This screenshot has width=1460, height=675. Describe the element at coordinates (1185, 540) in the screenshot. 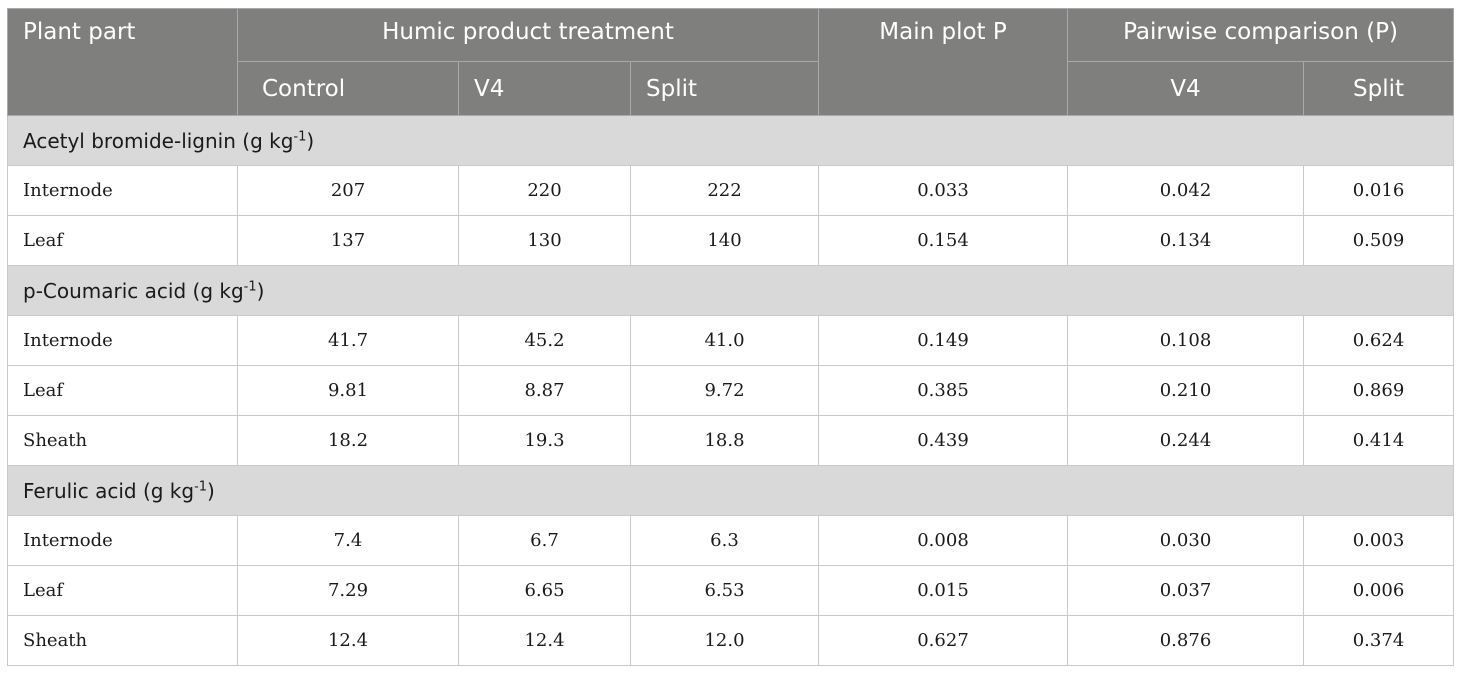

I see `cell-pw-v4: 0.030` at that location.